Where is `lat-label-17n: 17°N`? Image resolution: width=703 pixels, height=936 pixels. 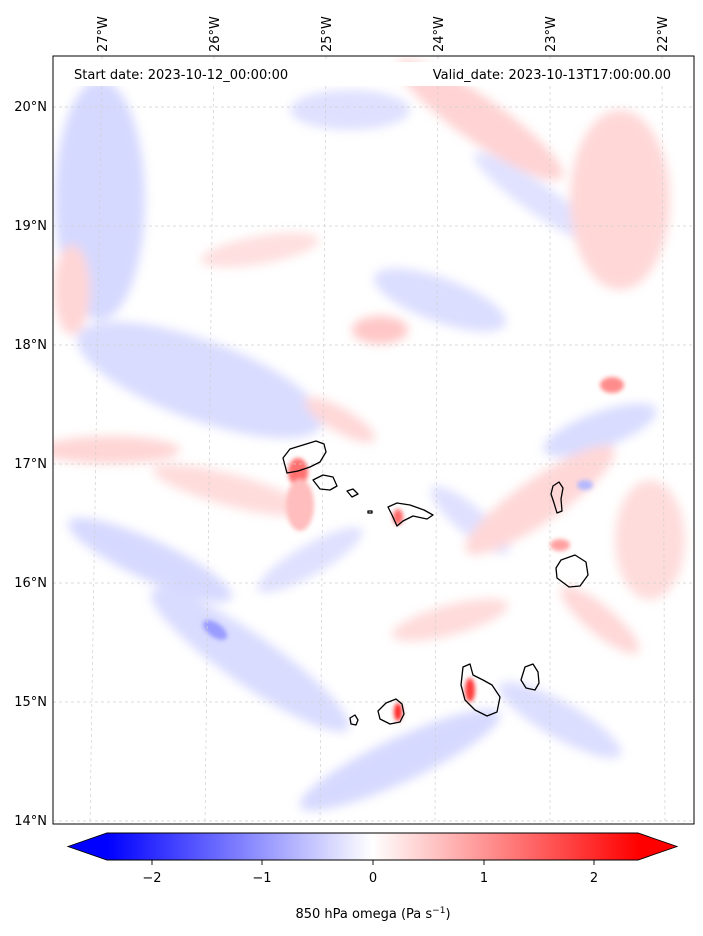 lat-label-17n: 17°N is located at coordinates (30, 464).